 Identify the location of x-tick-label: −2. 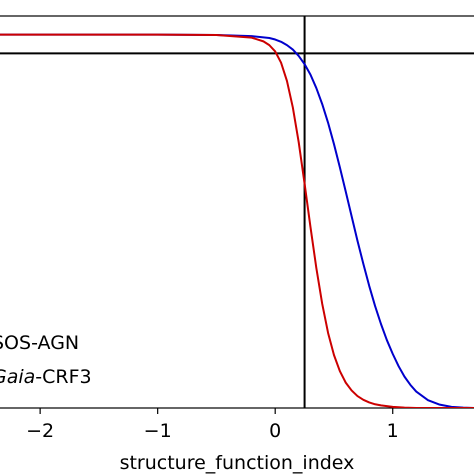
(40, 431).